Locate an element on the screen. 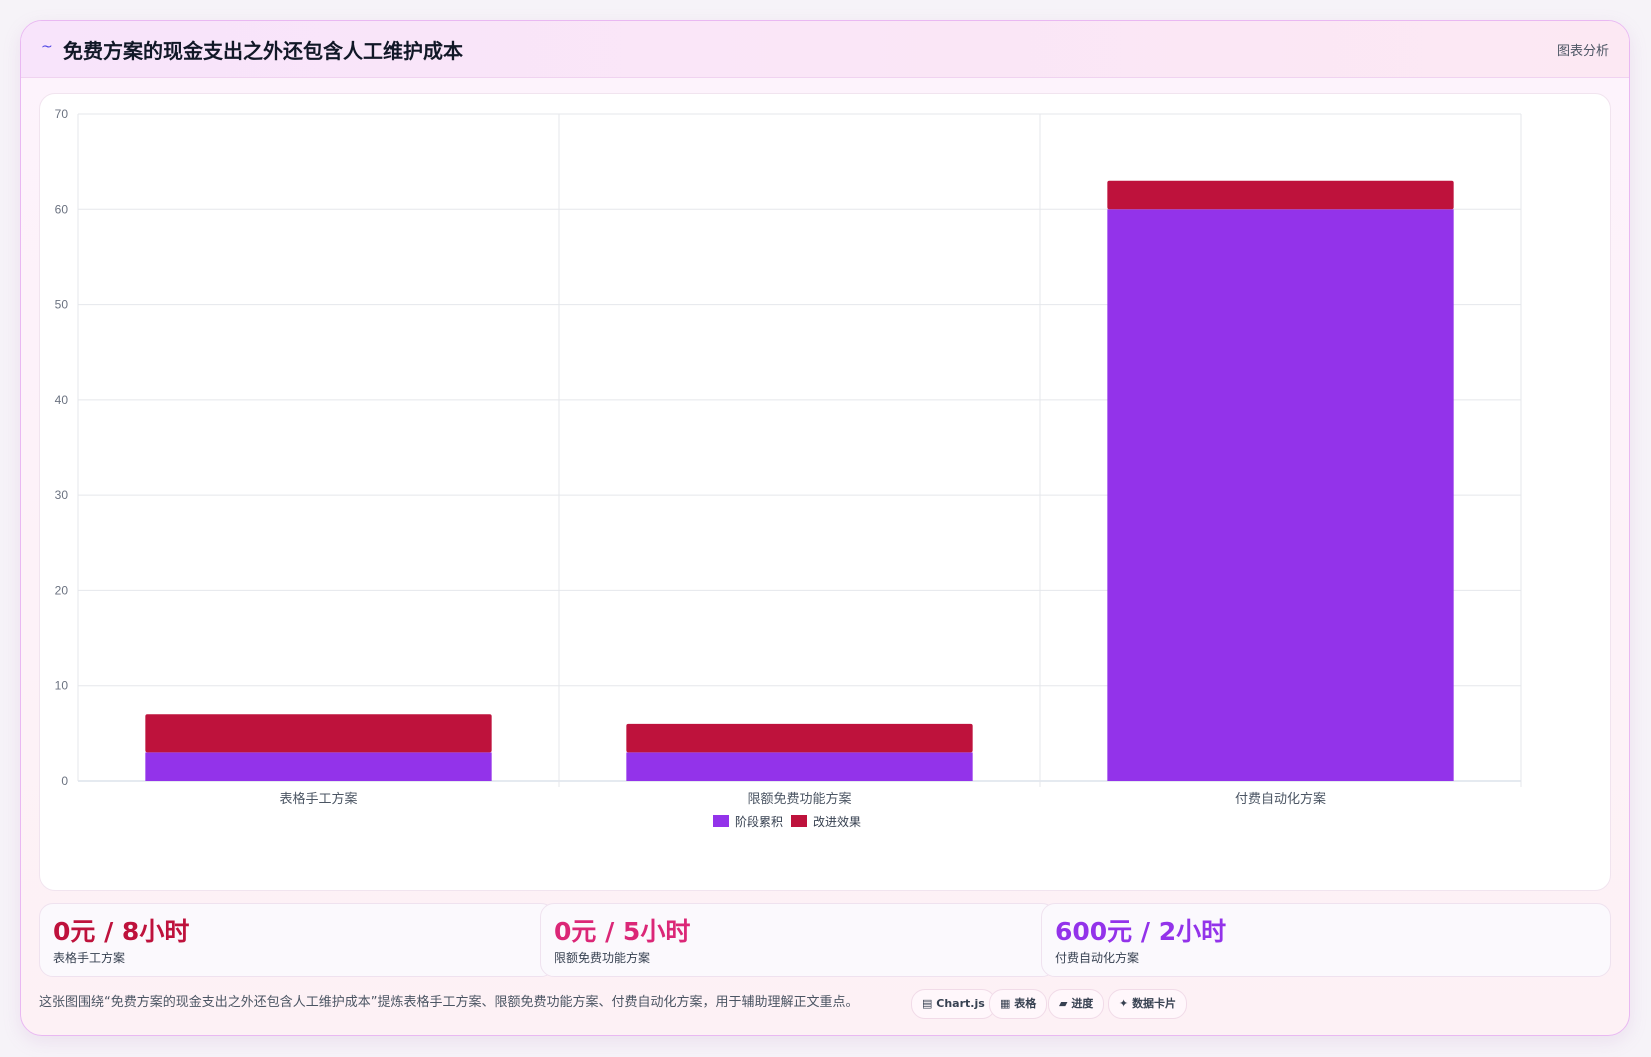 This screenshot has height=1057, width=1651. y-tick-label: 10 is located at coordinates (62, 686).